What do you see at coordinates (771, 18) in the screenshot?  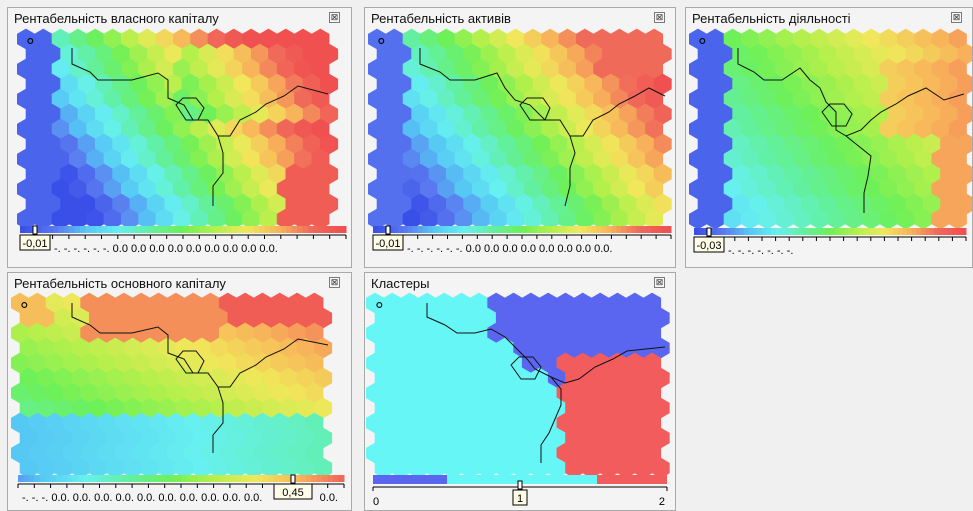 I see `panel-title: Рентабельність діяльності` at bounding box center [771, 18].